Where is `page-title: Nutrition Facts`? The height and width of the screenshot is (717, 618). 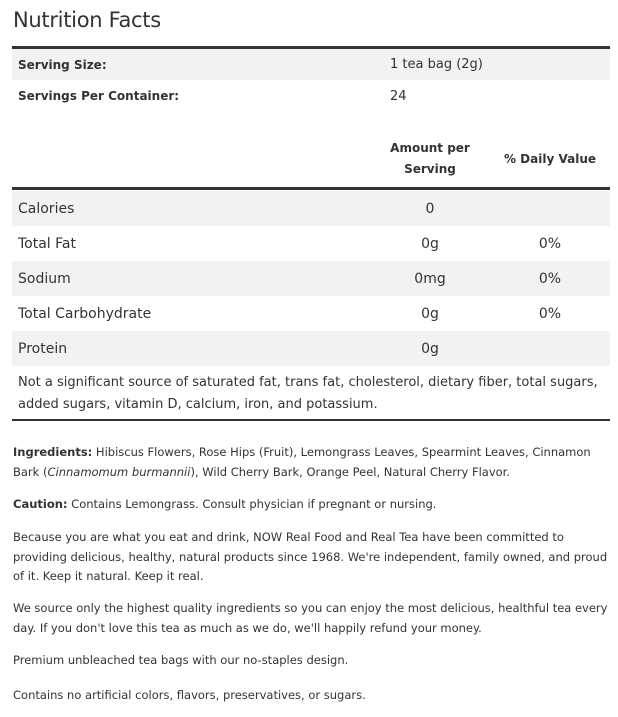
page-title: Nutrition Facts is located at coordinates (87, 20).